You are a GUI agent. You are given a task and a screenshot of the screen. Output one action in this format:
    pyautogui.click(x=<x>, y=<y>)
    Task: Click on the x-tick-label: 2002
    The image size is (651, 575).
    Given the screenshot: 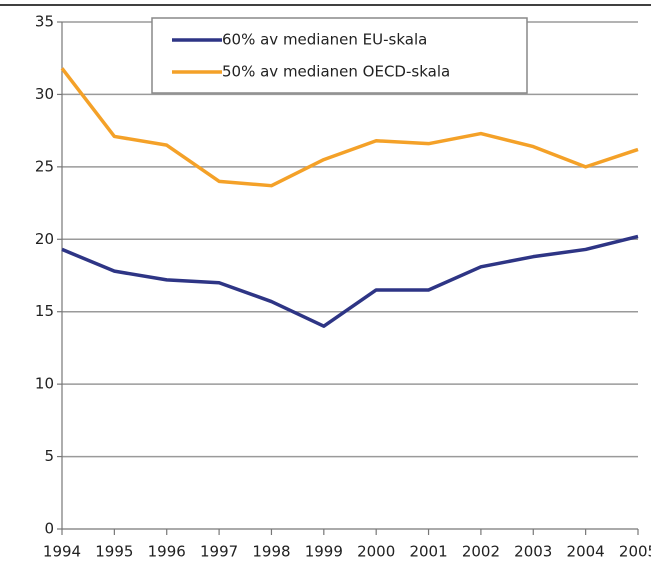 What is the action you would take?
    pyautogui.click(x=481, y=552)
    